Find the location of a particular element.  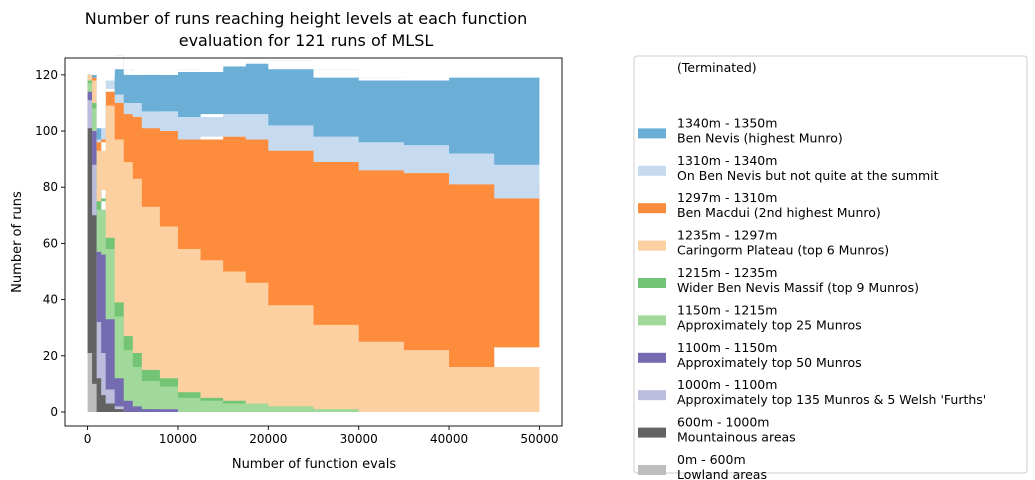

x-tick-label: 50000 is located at coordinates (539, 439).